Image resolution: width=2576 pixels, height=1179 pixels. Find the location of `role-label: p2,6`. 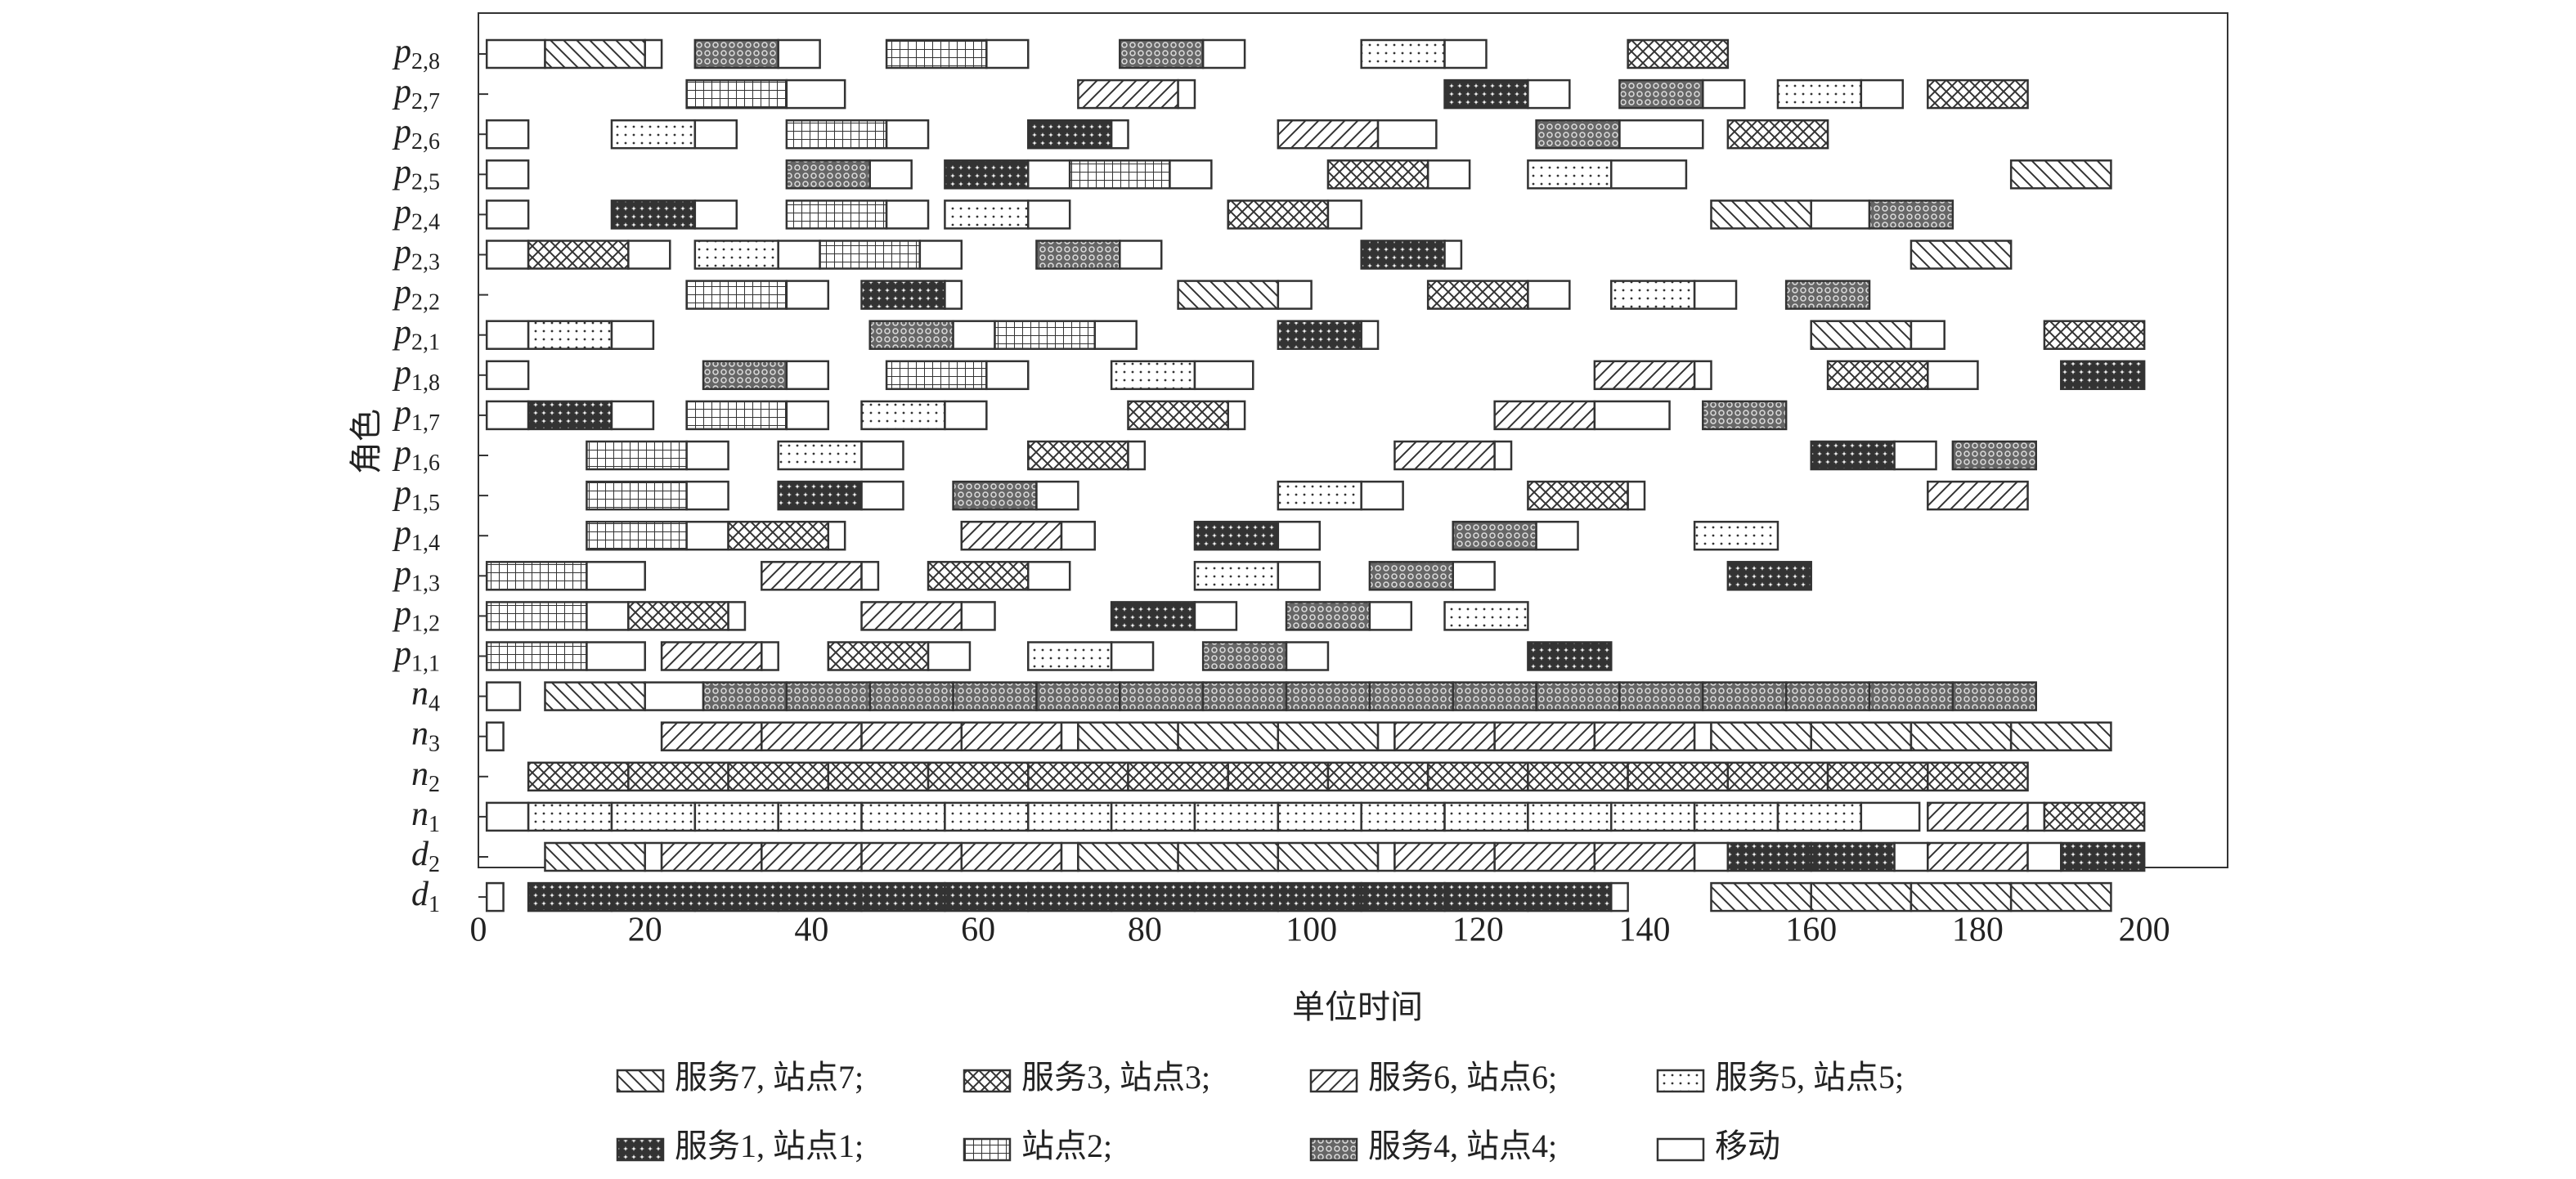

role-label: p2,6 is located at coordinates (416, 134).